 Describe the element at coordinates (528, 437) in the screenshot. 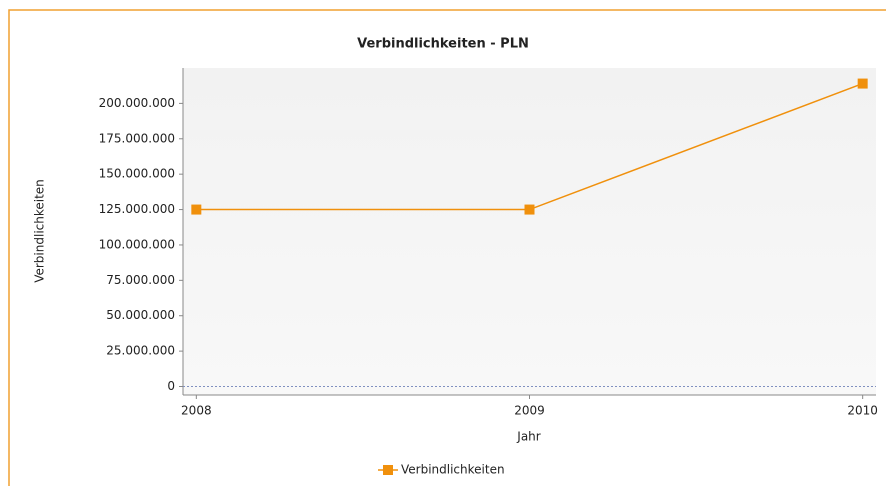

I see `x-axis-label: Jahr` at that location.